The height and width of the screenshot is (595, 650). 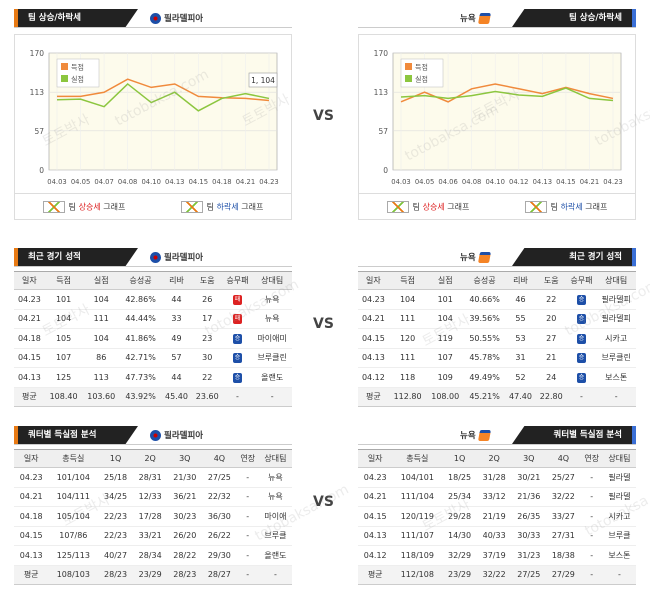 What do you see at coordinates (275, 536) in the screenshot?
I see `table-cell: 브루클` at bounding box center [275, 536].